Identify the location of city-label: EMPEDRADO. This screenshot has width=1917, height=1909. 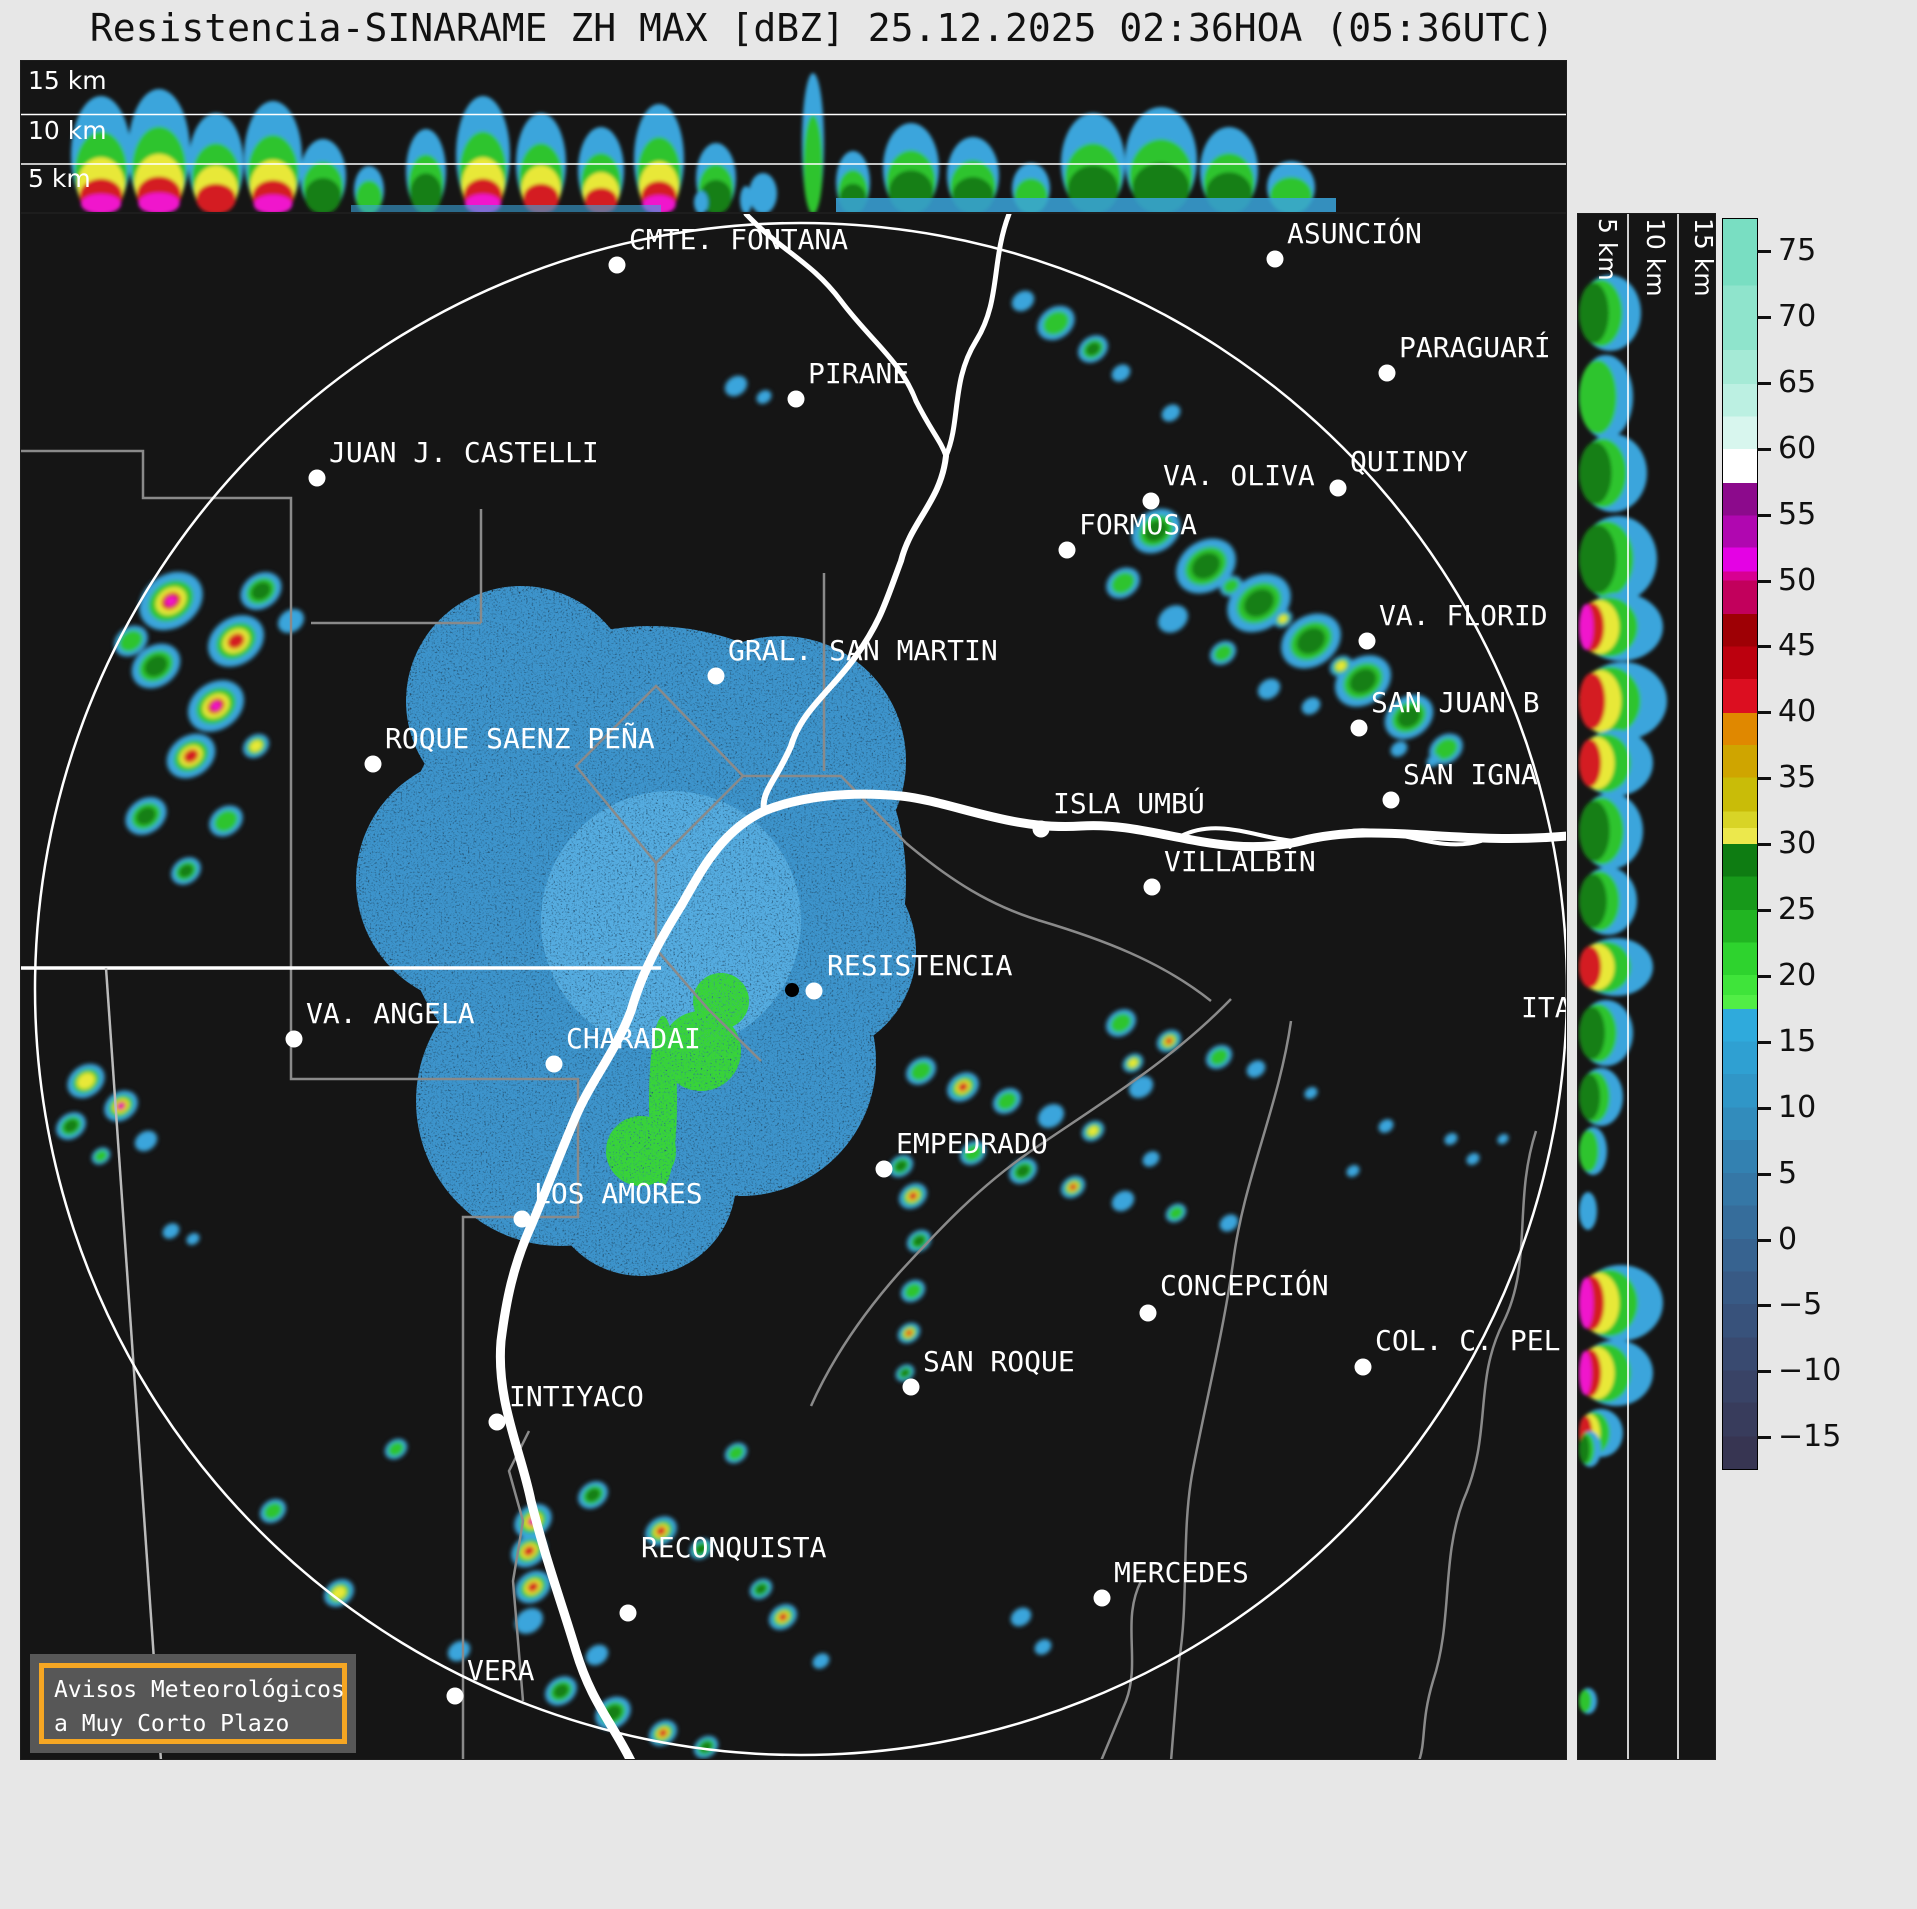
(972, 1143).